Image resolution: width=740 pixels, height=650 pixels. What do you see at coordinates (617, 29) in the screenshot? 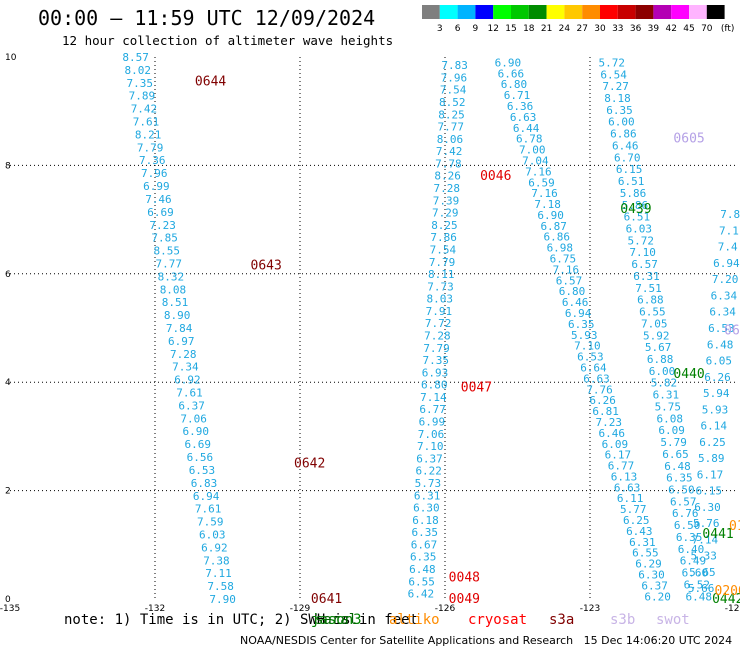
I see `colorbar-label: 33` at bounding box center [617, 29].